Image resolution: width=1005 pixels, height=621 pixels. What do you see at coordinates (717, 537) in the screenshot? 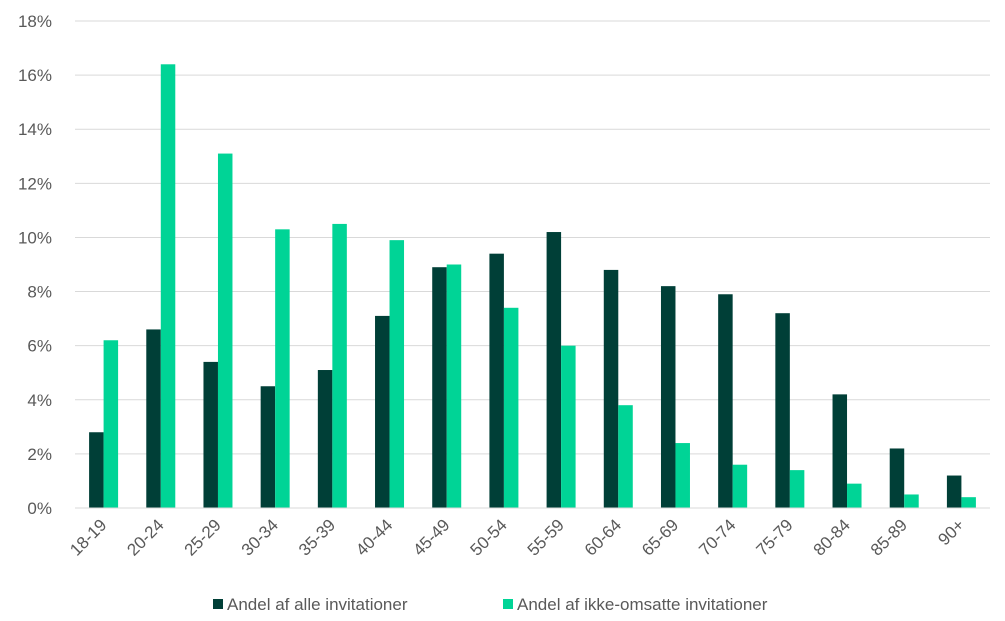
I see `x-tick-label: 70-74` at bounding box center [717, 537].